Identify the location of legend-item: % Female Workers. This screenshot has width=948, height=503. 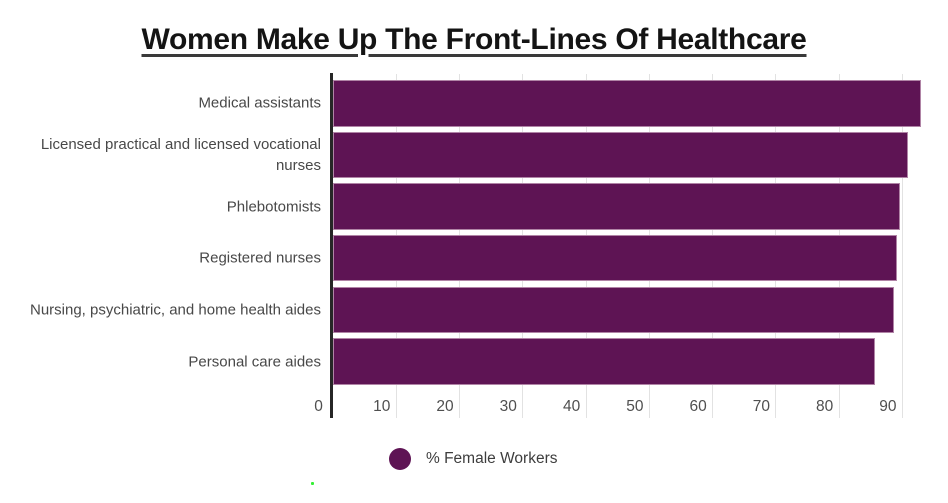
(473, 459).